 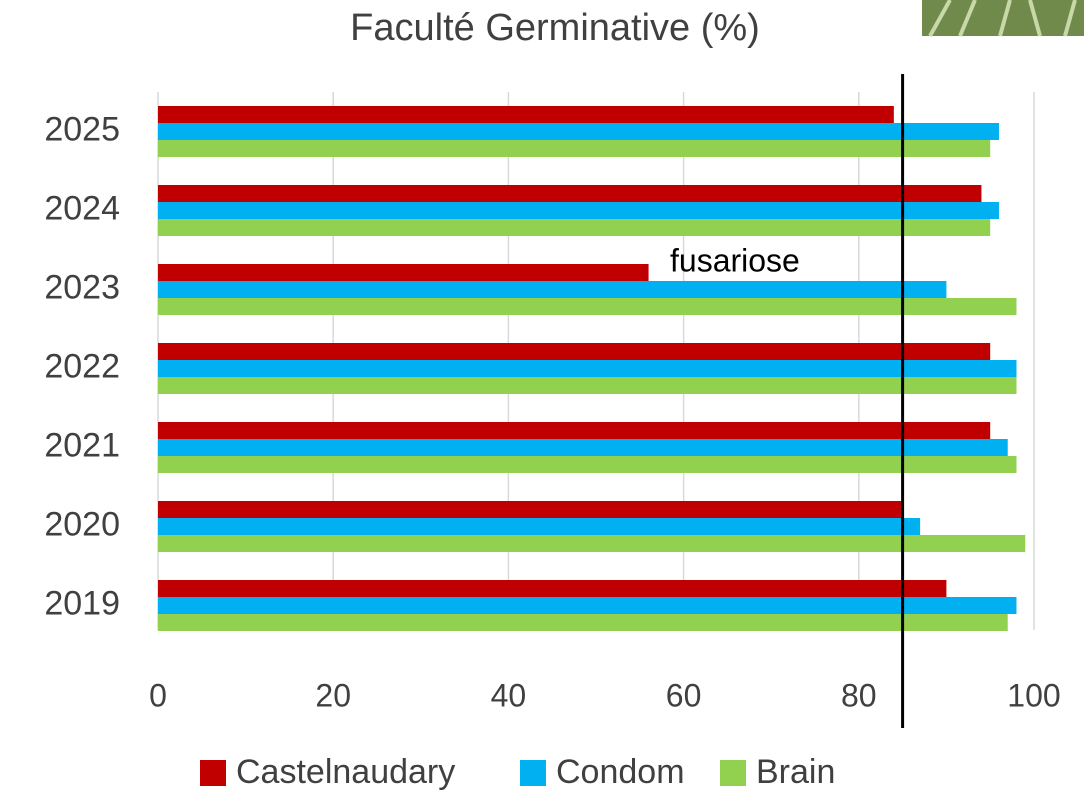 I want to click on x-tick-label: 20, so click(x=333, y=695).